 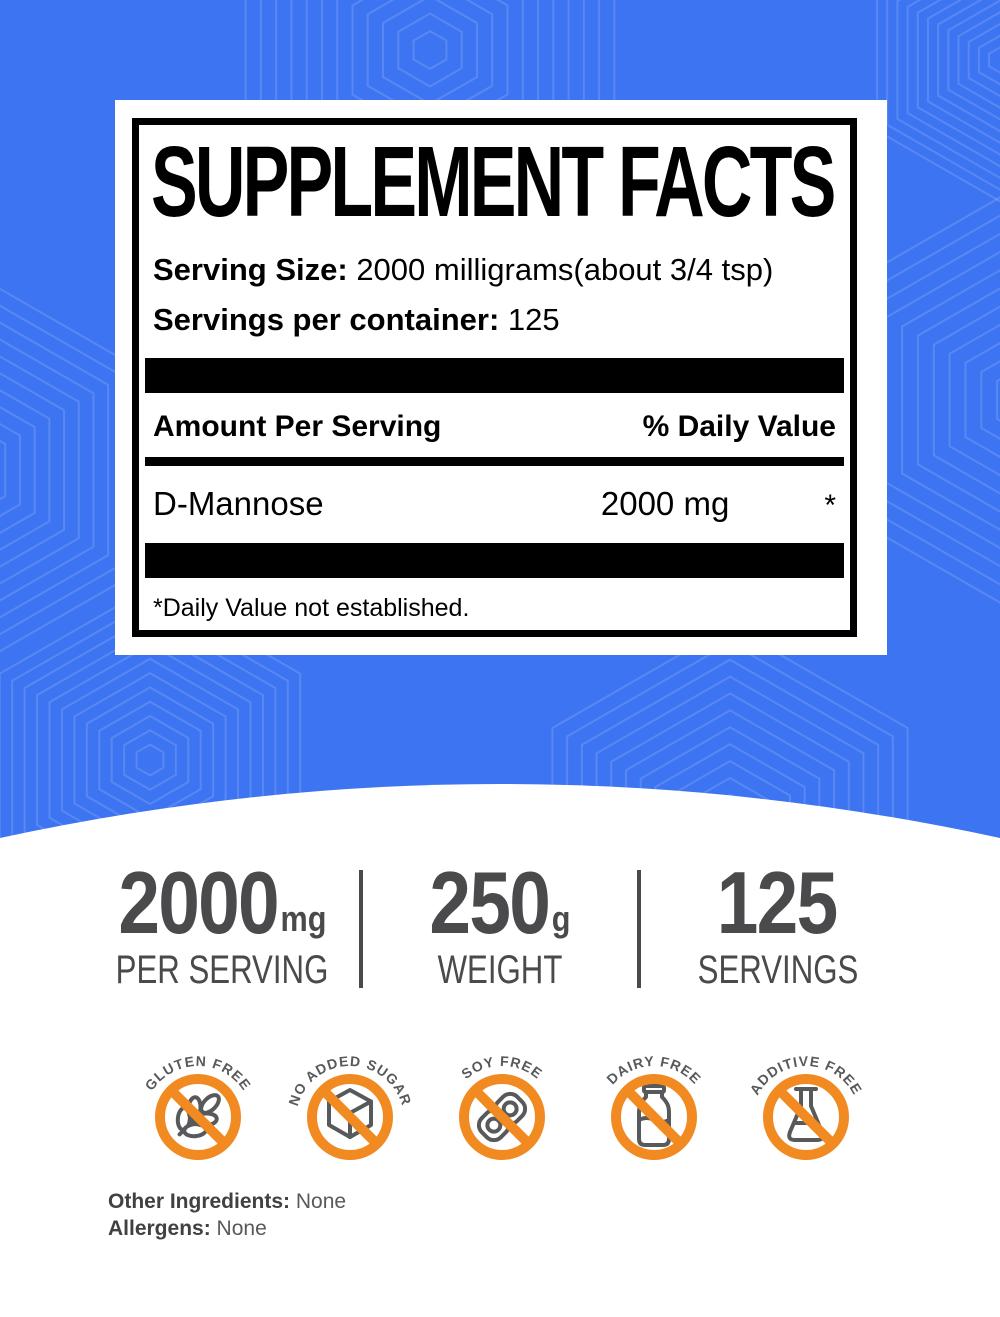 I want to click on daily-value-header: % Daily Value, so click(x=739, y=426).